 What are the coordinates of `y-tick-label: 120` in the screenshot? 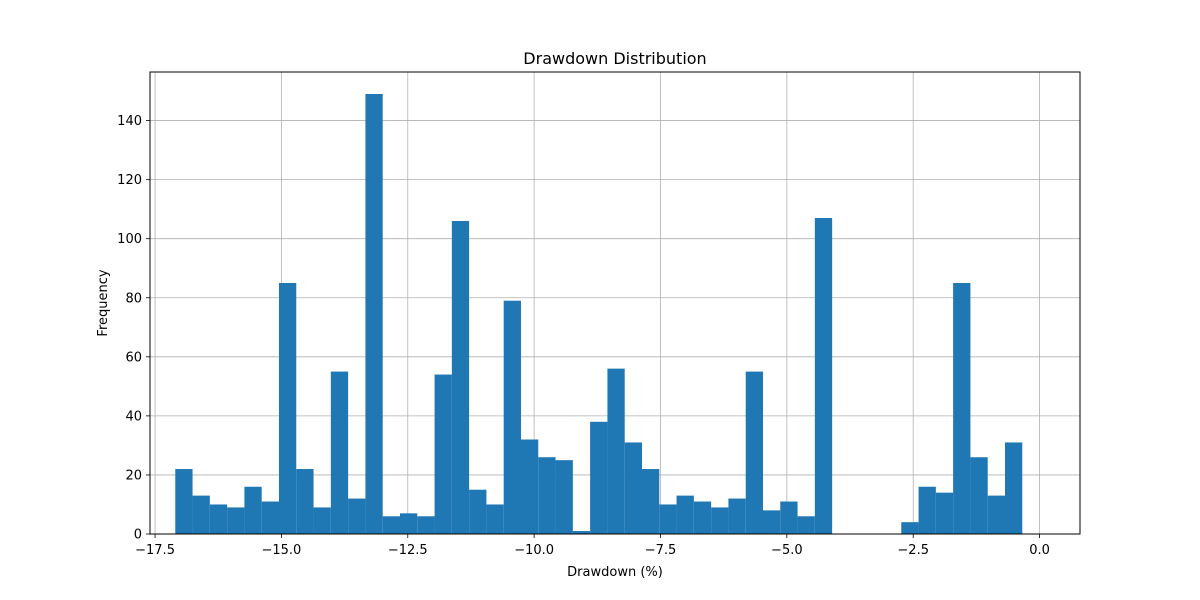 It's located at (129, 180).